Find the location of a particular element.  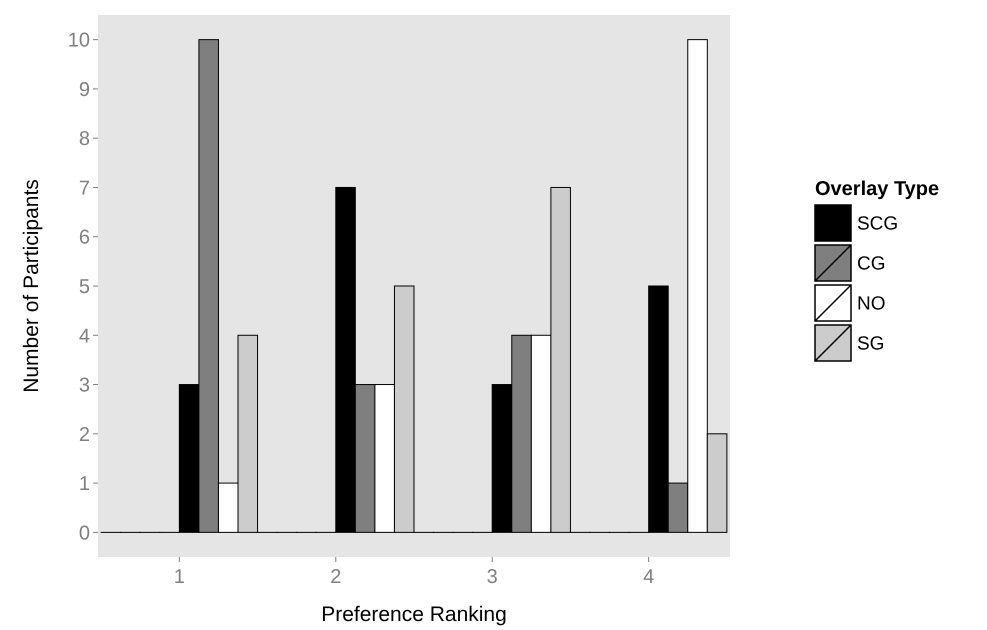

x-axis-title: Preference Ranking is located at coordinates (414, 614).